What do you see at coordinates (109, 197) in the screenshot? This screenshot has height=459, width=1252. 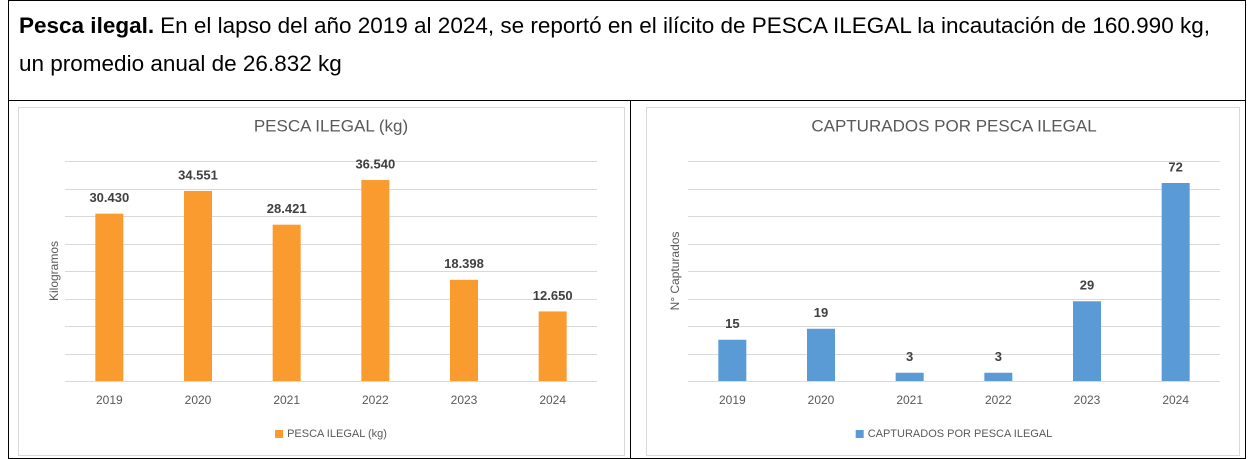 I see `data-label: 30.430` at bounding box center [109, 197].